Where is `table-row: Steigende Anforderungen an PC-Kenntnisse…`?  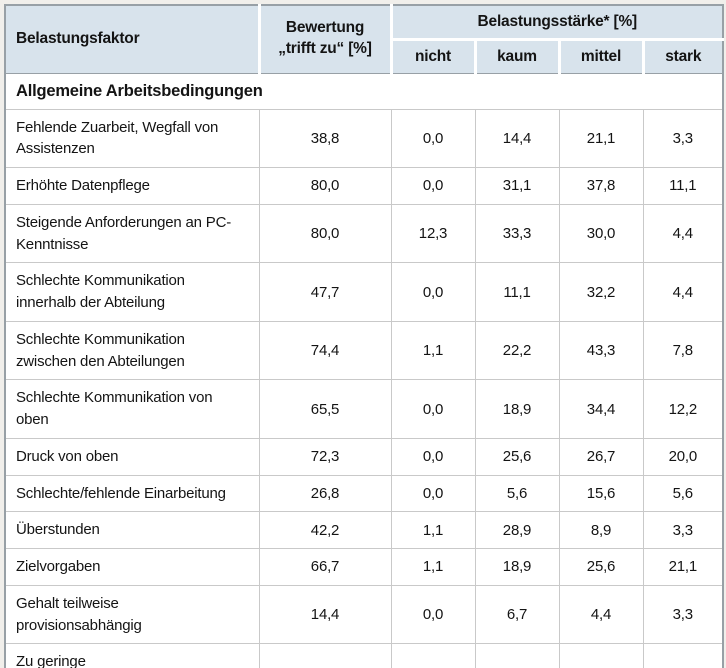 table-row: Steigende Anforderungen an PC-Kenntnisse… is located at coordinates (364, 233).